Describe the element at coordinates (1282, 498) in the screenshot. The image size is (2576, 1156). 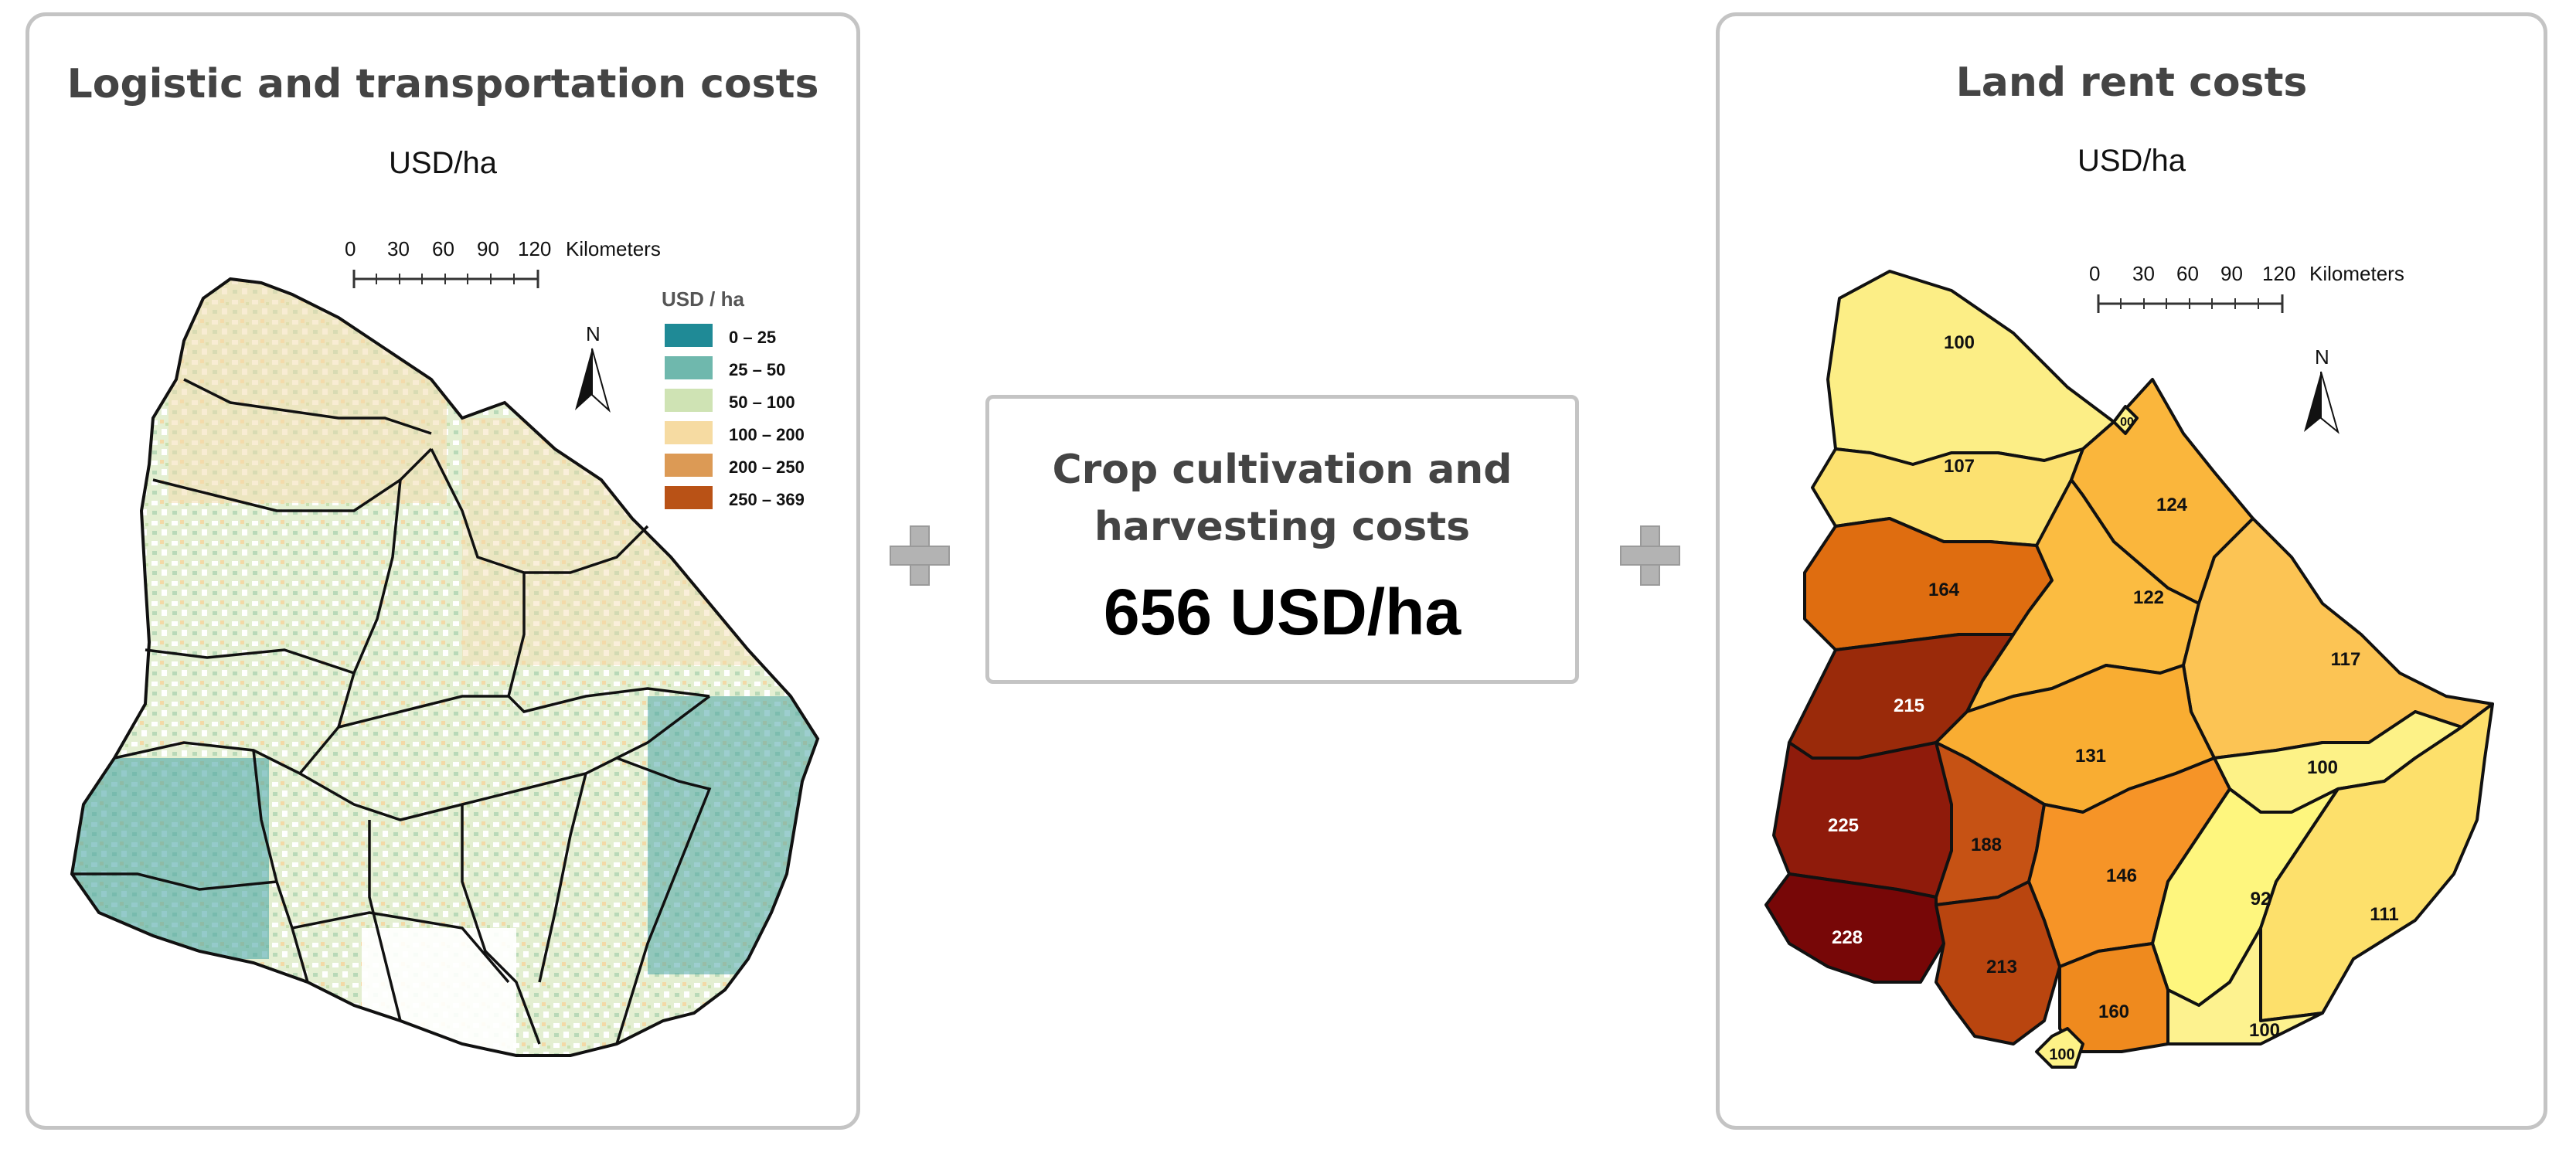
I see `crop-cost-title: Crop cultivation and harvesting costs` at that location.